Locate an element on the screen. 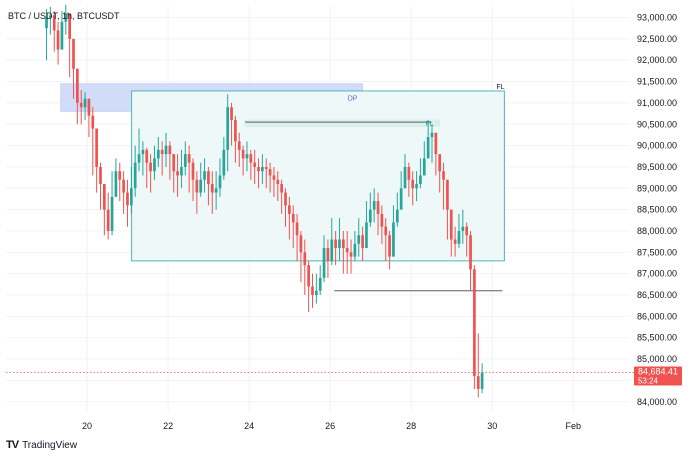 The width and height of the screenshot is (690, 462). last-price-badge is located at coordinates (658, 376).